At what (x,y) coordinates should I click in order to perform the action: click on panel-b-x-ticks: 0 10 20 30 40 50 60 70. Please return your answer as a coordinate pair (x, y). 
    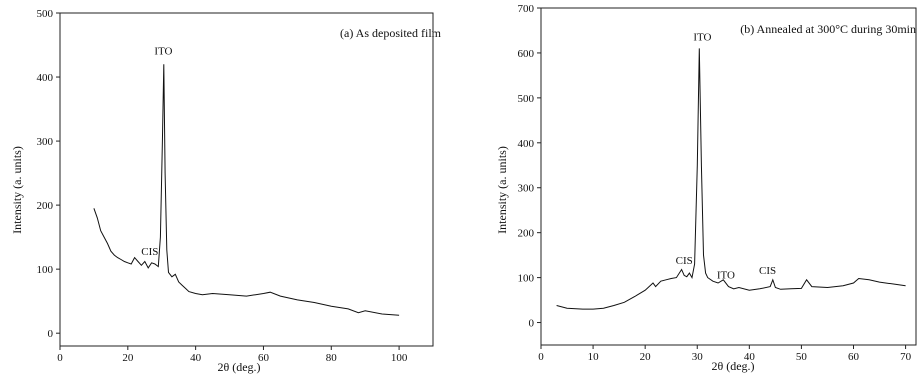
    Looking at the image, I should click on (725, 354).